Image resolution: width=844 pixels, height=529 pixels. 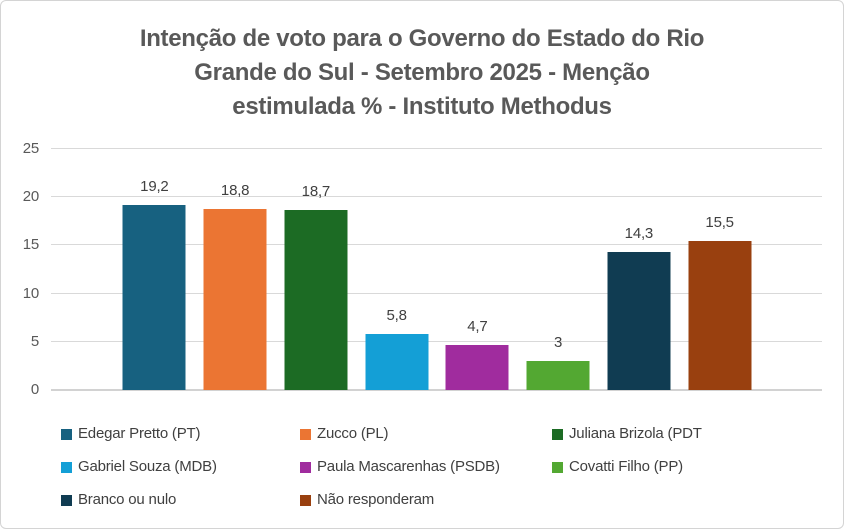 I want to click on bar-slot: 5,8, so click(x=396, y=269).